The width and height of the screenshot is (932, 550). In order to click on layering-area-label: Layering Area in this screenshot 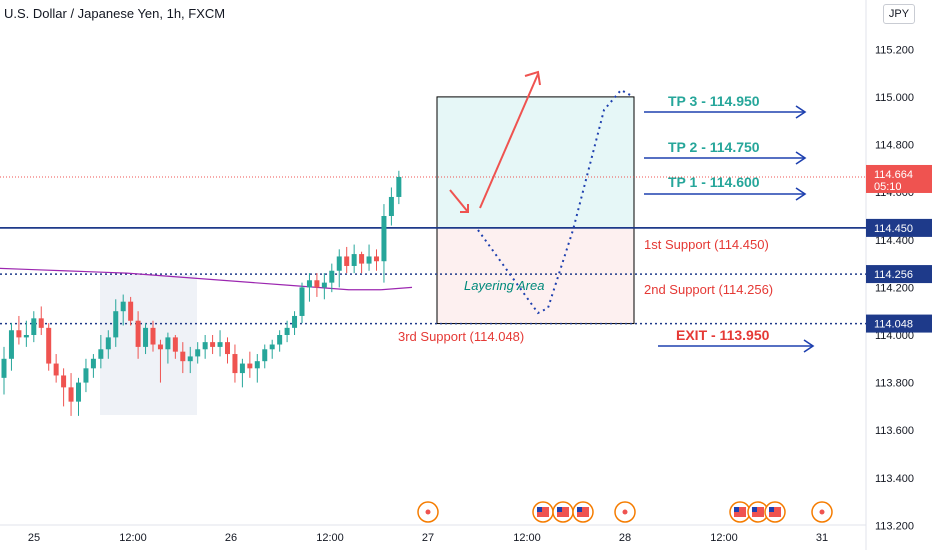, I will do `click(504, 285)`.